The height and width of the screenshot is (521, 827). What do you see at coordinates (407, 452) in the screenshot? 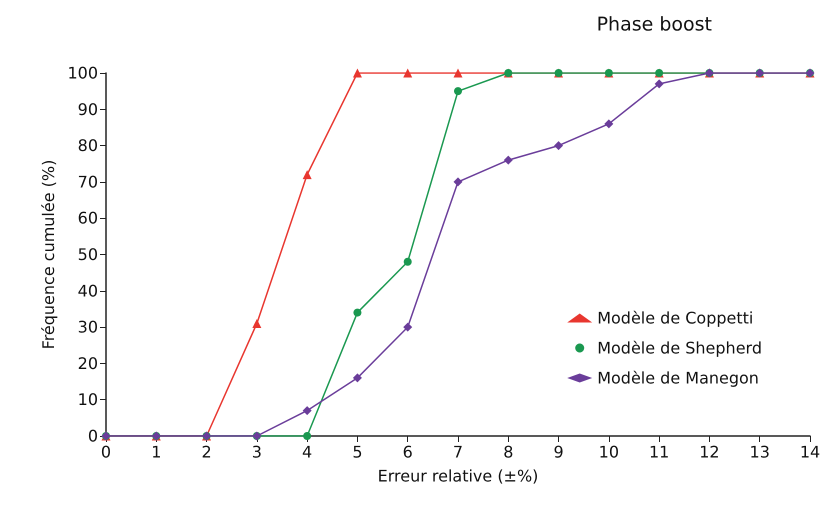
I see `x-tick-label: 6` at bounding box center [407, 452].